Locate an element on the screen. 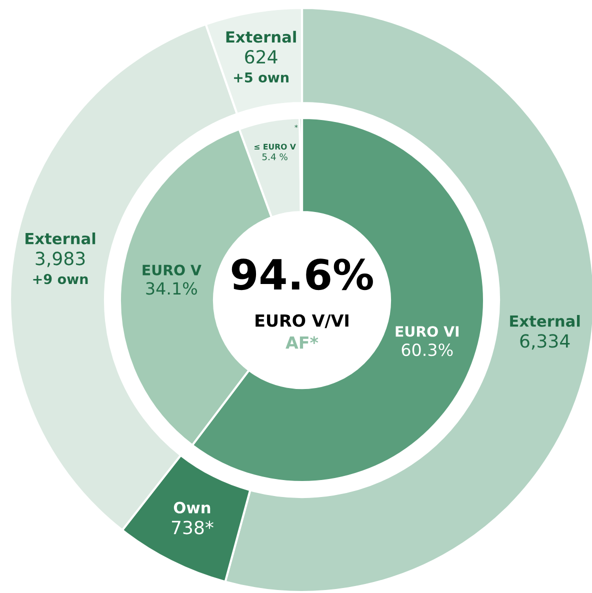 The image size is (592, 593). data-label: External 3,983 +9 own is located at coordinates (61, 258).